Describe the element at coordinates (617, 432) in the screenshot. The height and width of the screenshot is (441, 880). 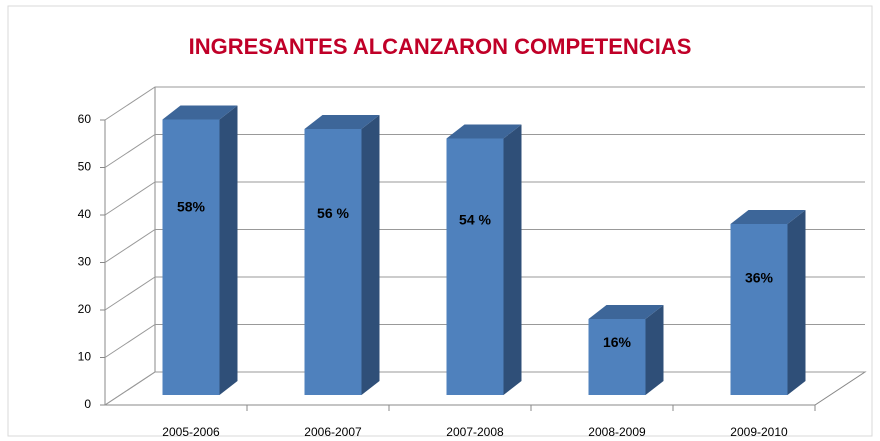
I see `x-tick-label: 2008-2009` at that location.